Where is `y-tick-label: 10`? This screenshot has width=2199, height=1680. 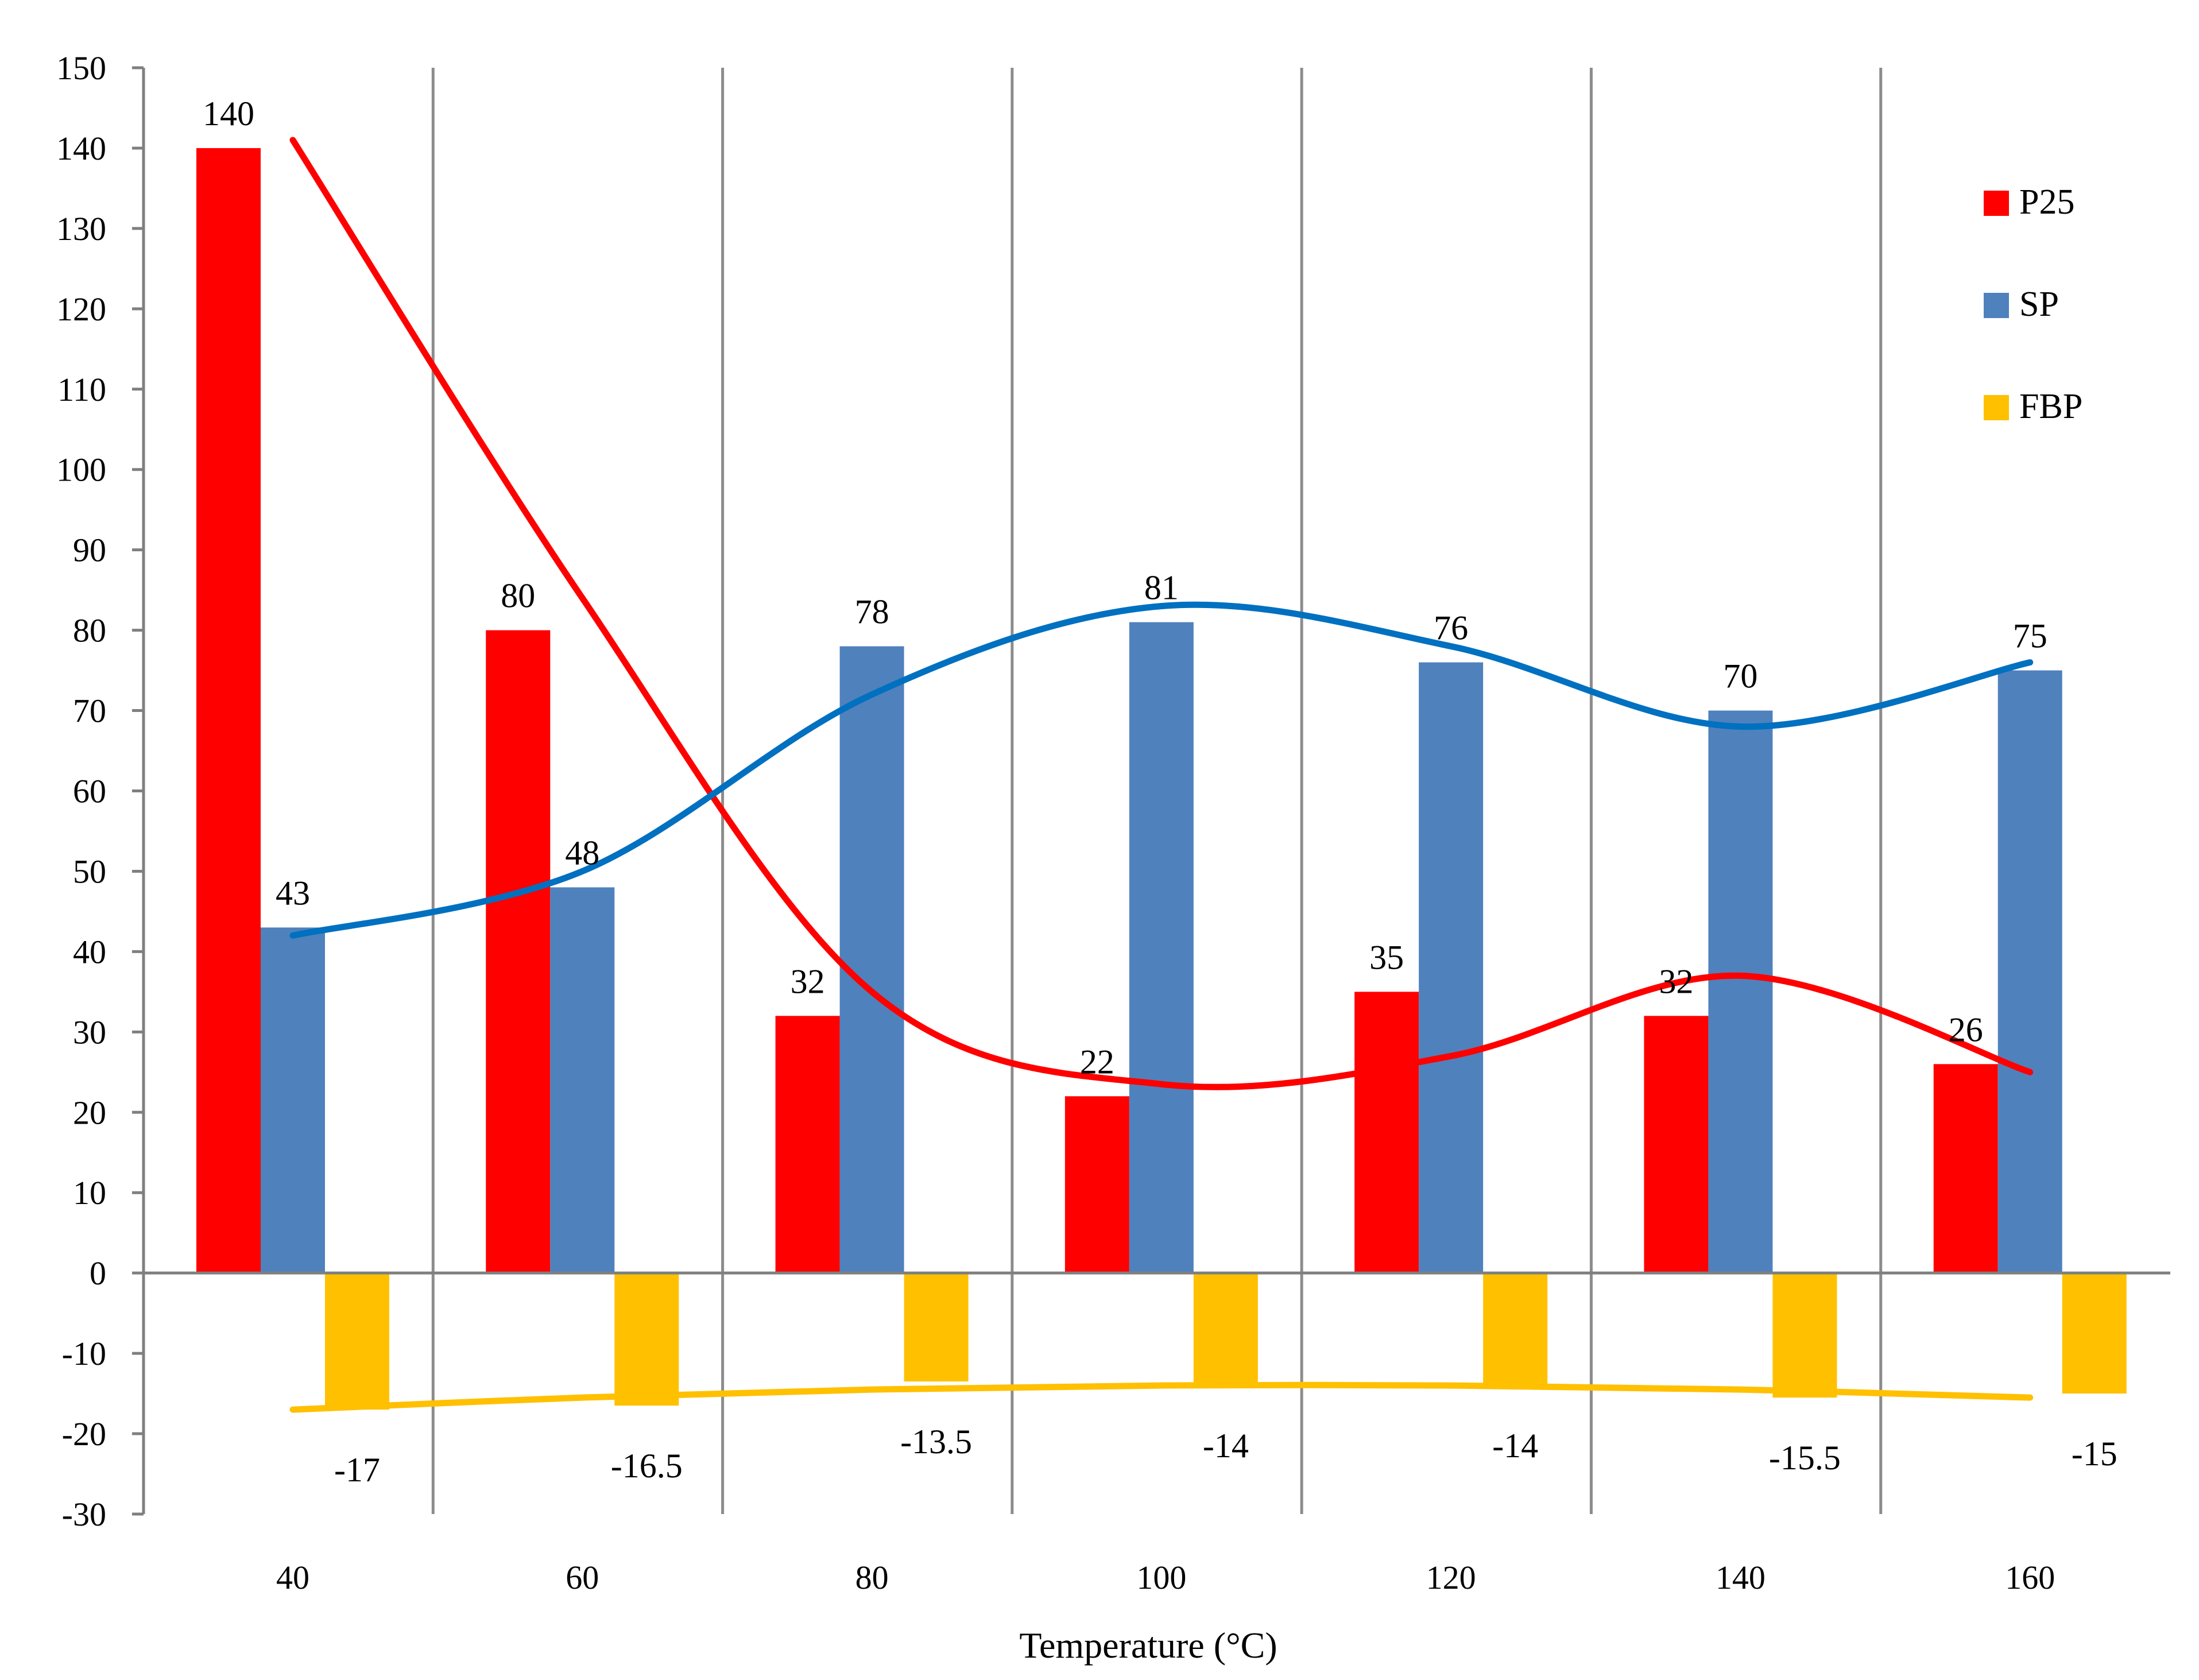
y-tick-label: 10 is located at coordinates (89, 1192).